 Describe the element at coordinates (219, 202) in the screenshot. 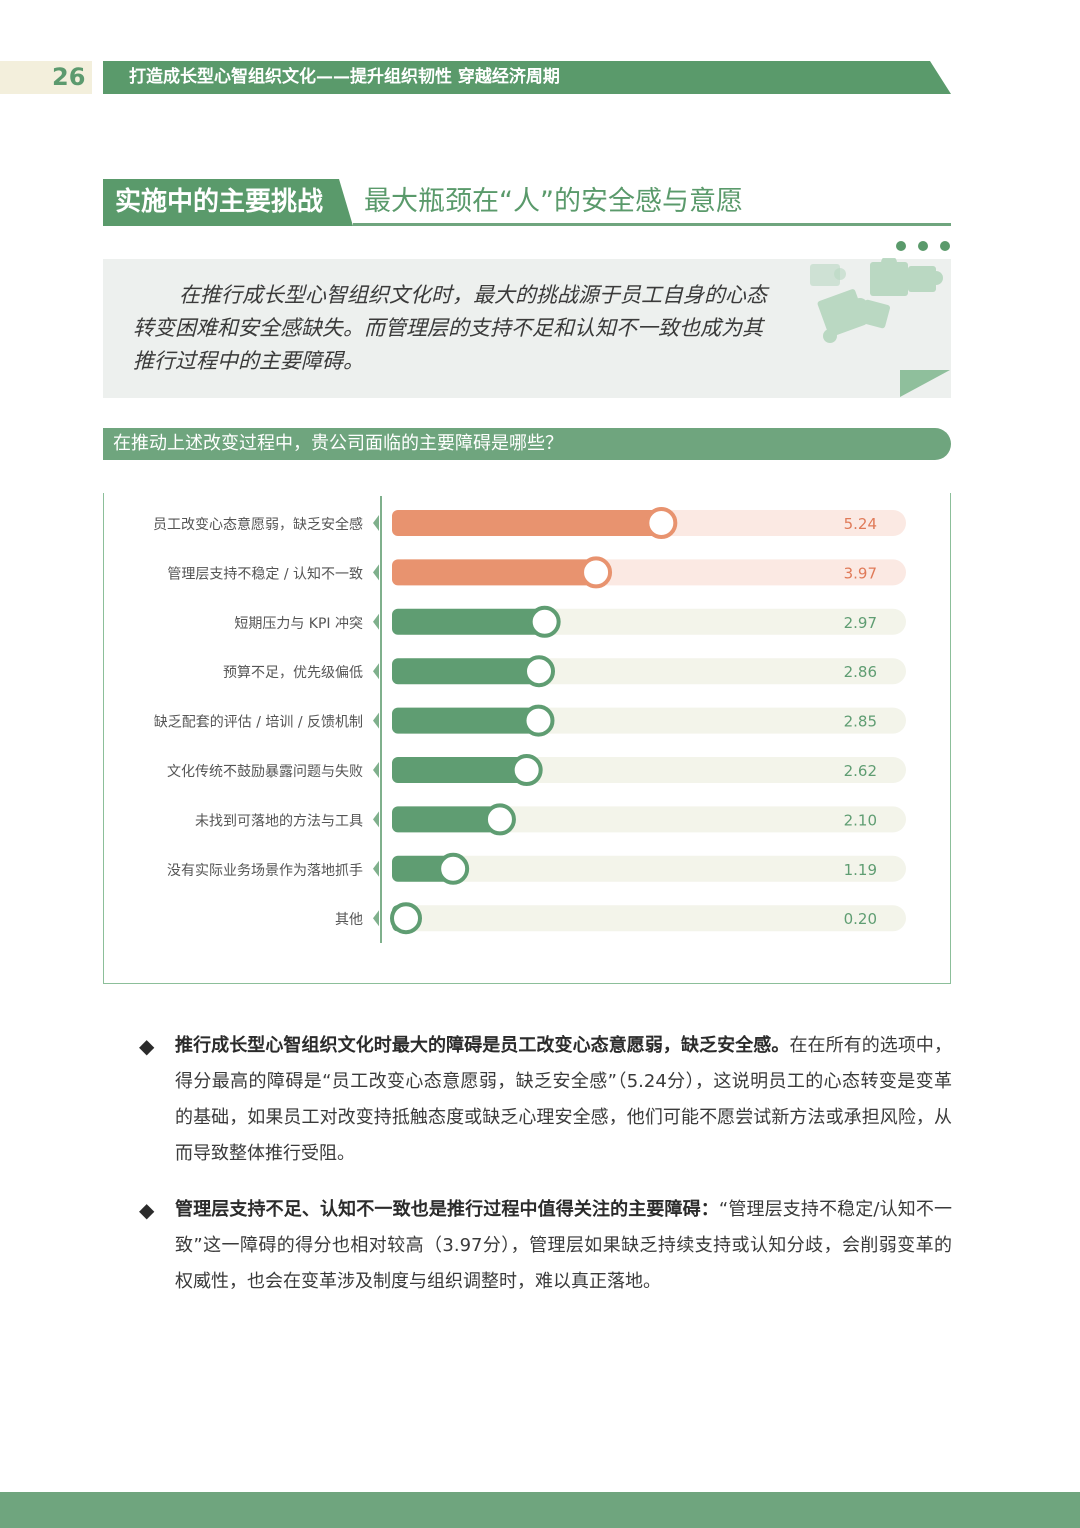

I see `section-tag-text: 实施中的主要挑战` at that location.